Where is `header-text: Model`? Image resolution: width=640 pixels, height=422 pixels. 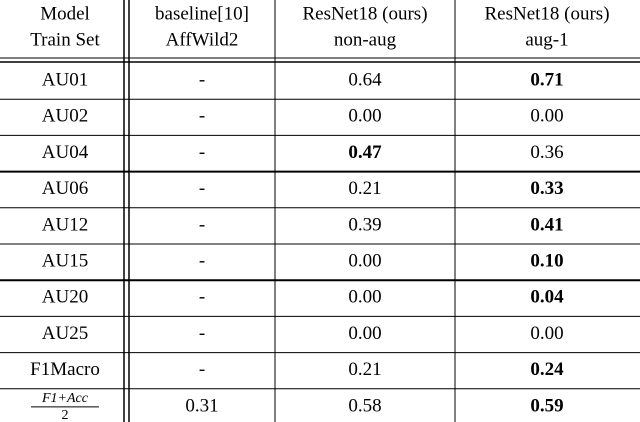 header-text: Model is located at coordinates (65, 13).